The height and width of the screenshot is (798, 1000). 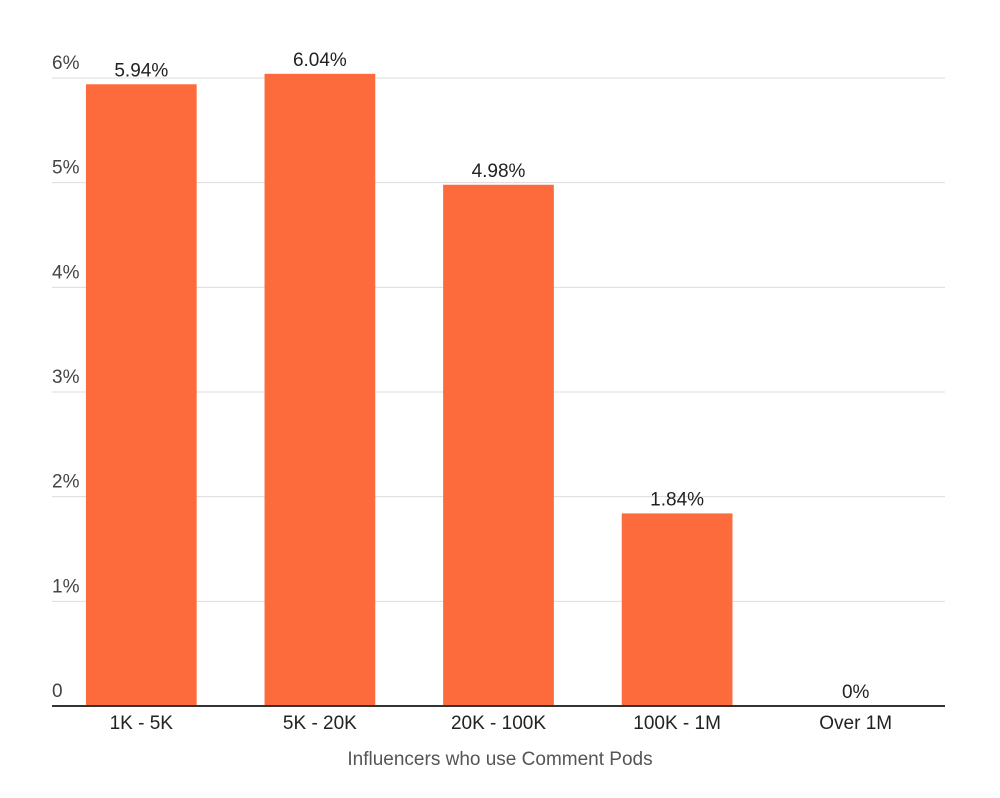 What do you see at coordinates (320, 723) in the screenshot?
I see `x-tick-label: 5K - 20K` at bounding box center [320, 723].